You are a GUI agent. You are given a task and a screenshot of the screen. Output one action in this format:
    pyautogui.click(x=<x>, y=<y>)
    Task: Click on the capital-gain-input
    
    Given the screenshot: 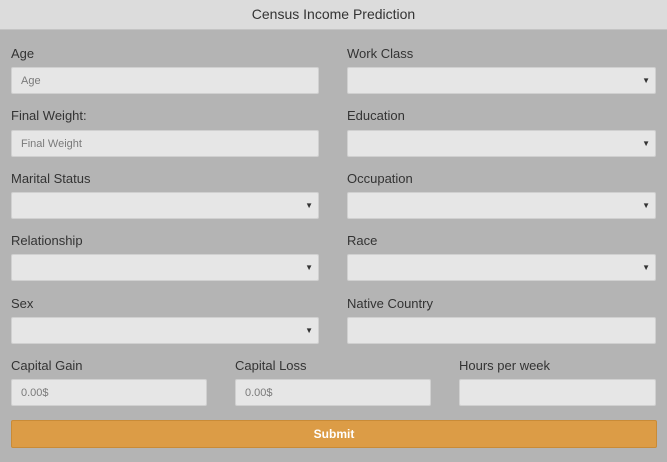 What is the action you would take?
    pyautogui.click(x=109, y=392)
    